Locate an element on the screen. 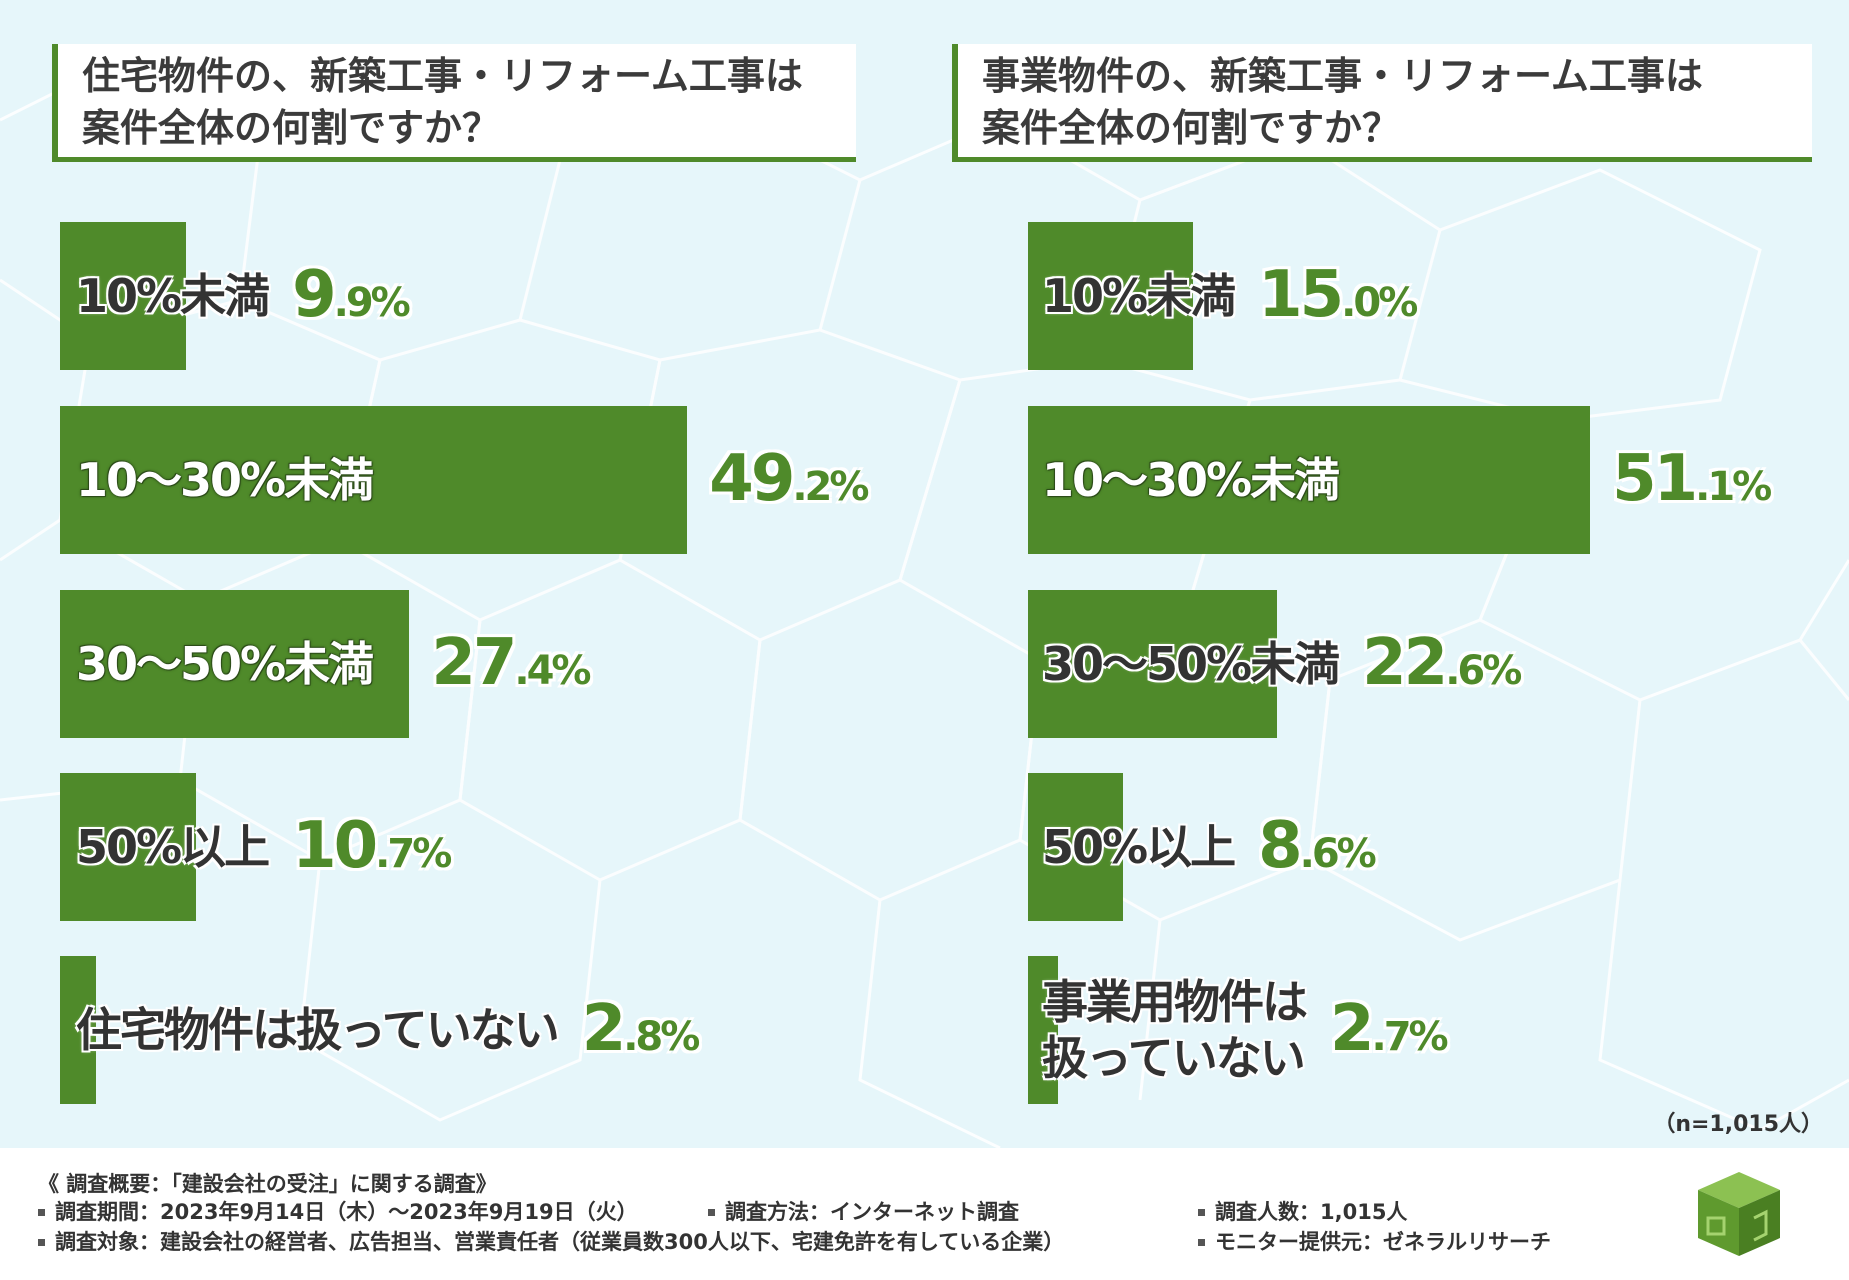 The height and width of the screenshot is (1280, 1849). footer-count-row: 調査人数：1,015人 is located at coordinates (1302, 1211).